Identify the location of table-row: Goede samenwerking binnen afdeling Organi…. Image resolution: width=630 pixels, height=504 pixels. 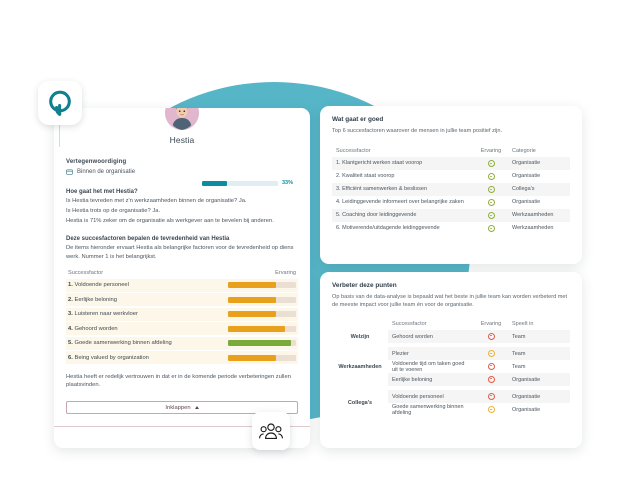
(479, 409).